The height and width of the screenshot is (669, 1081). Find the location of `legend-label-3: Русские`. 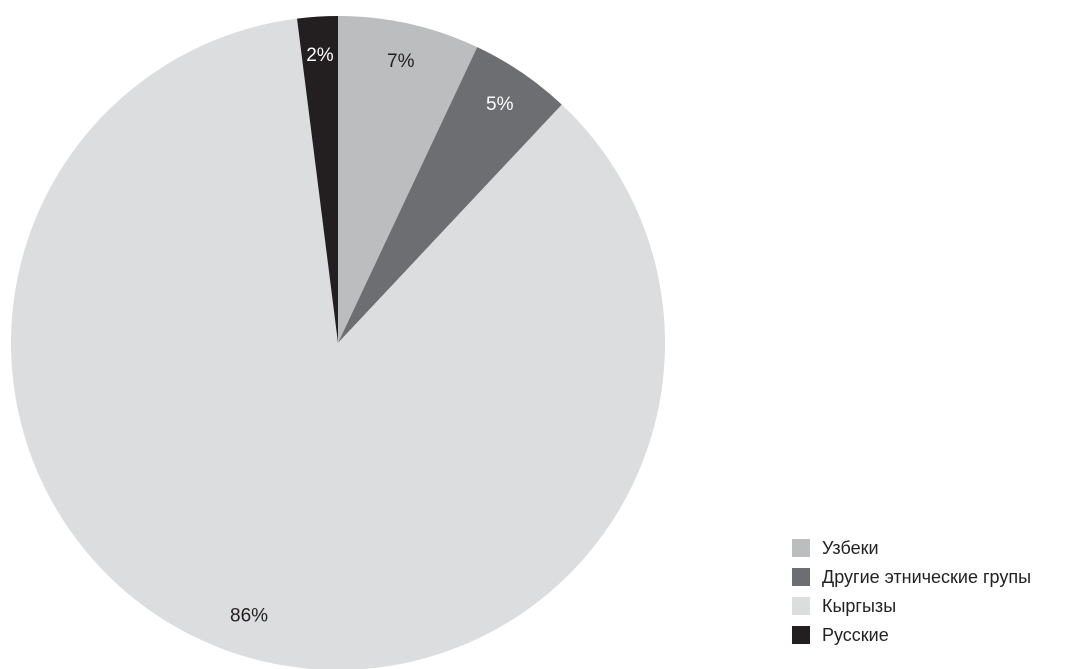

legend-label-3: Русские is located at coordinates (855, 634).